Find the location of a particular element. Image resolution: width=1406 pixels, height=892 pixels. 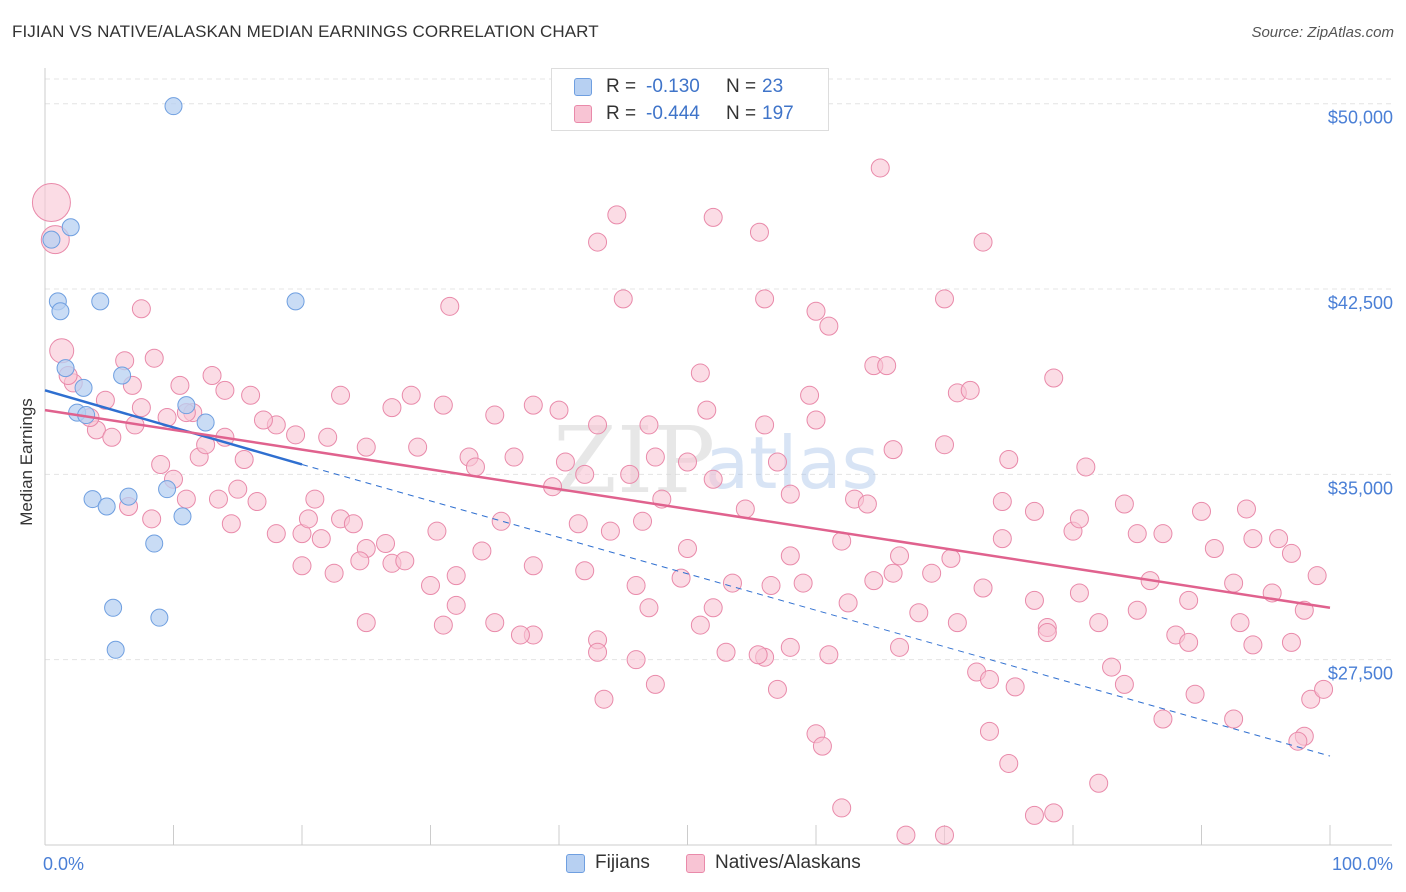

legend-label: Fijians is located at coordinates (622, 862).